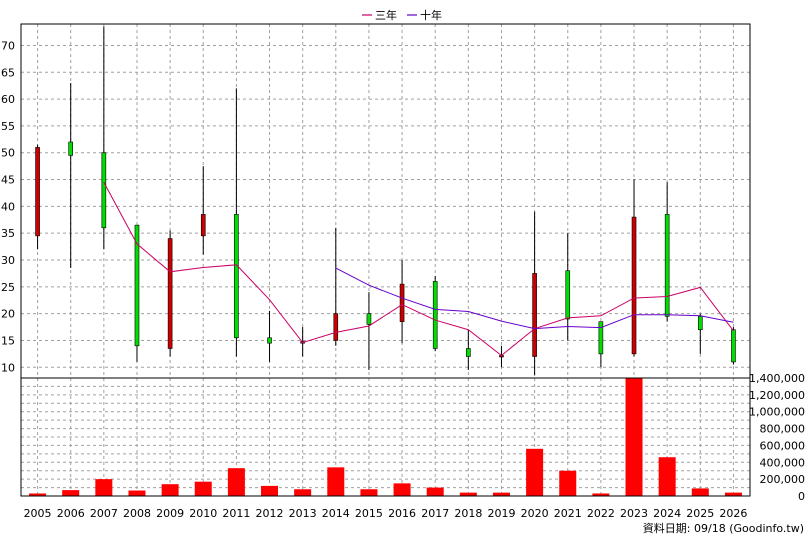 The height and width of the screenshot is (544, 808). I want to click on x-tick-label: 2018, so click(468, 513).